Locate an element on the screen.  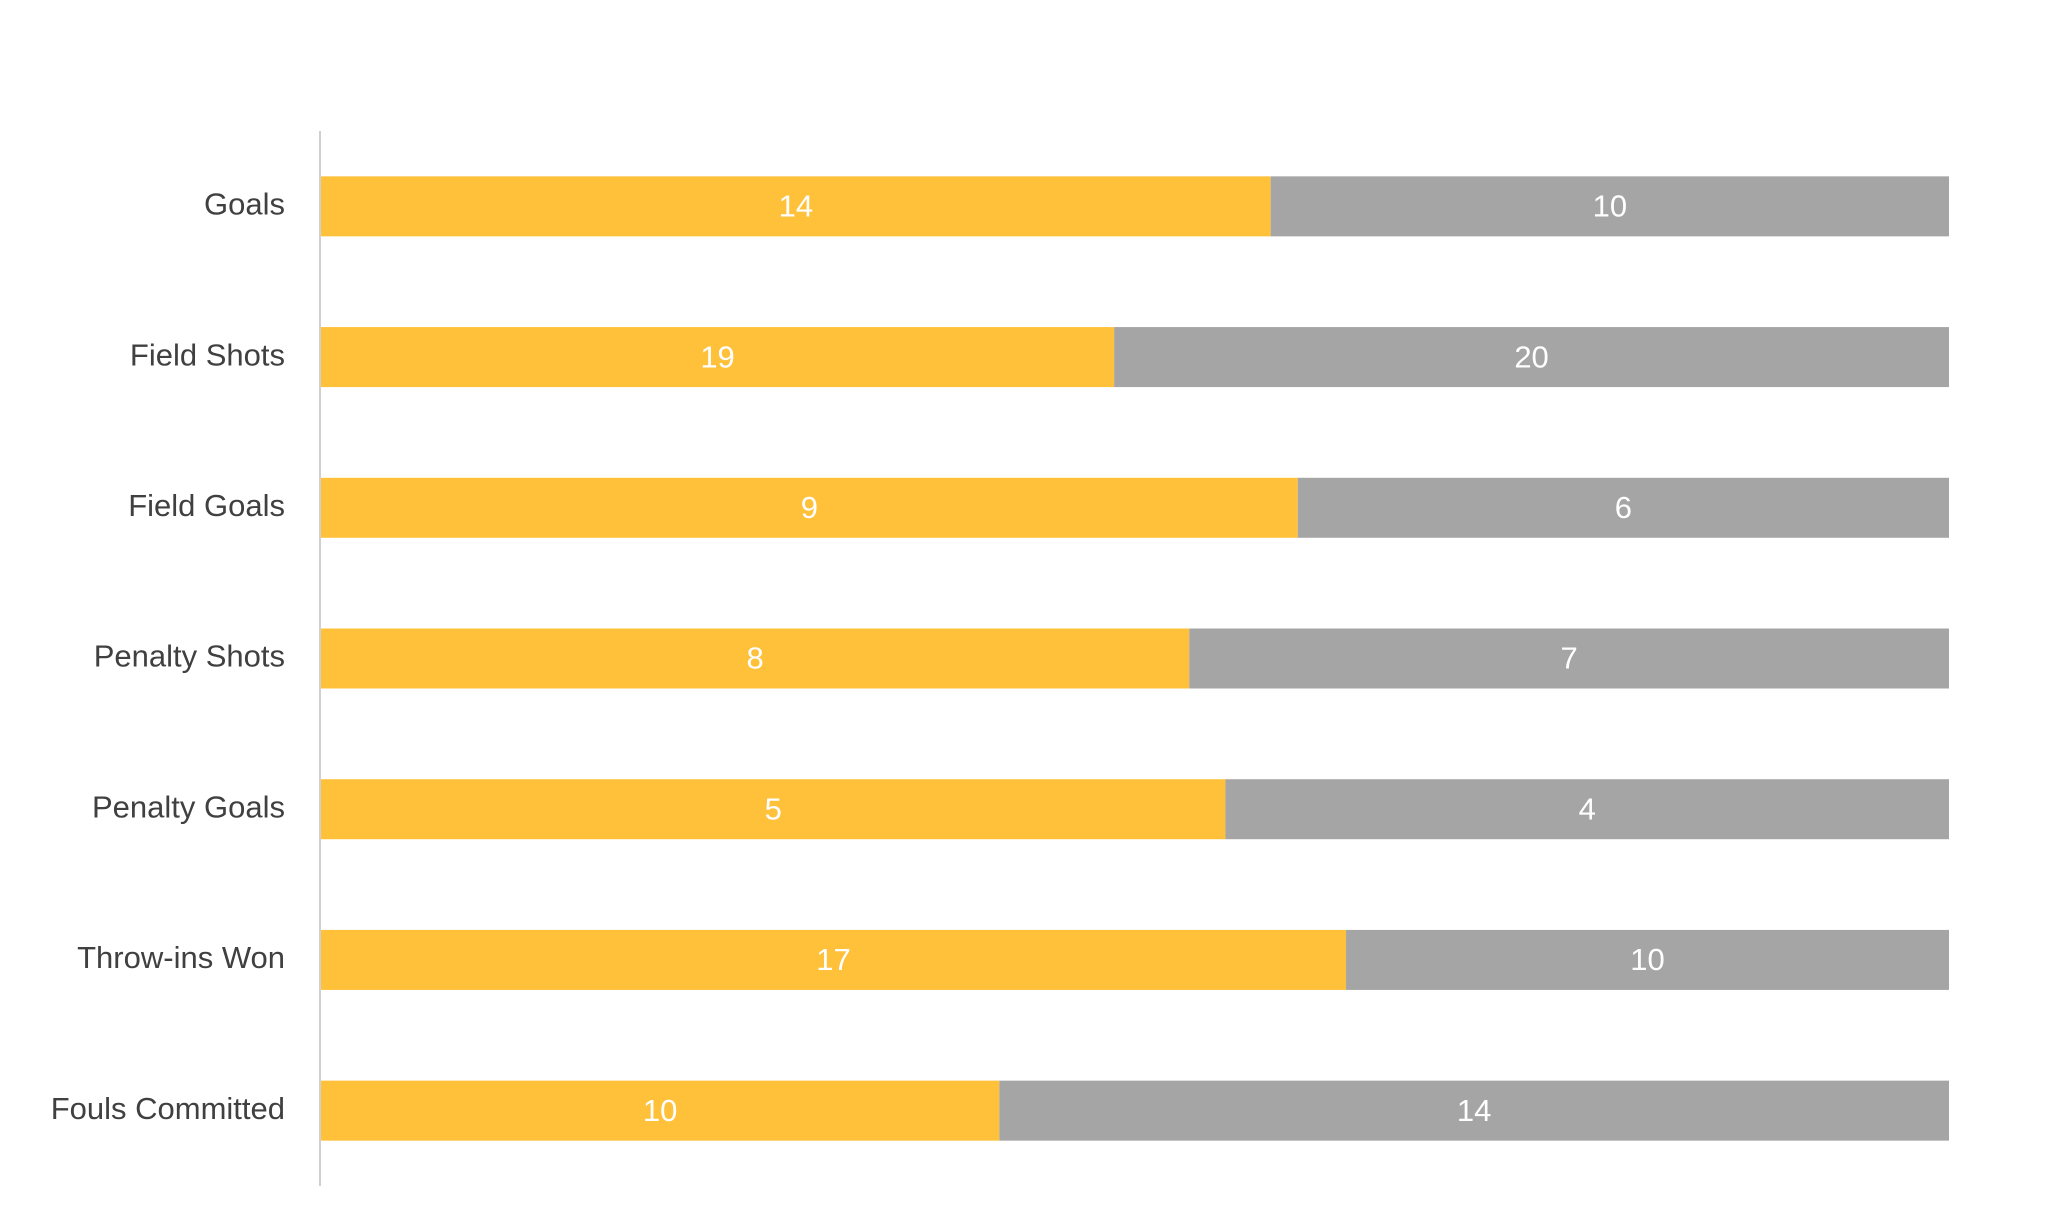
data-label: 5 is located at coordinates (773, 808).